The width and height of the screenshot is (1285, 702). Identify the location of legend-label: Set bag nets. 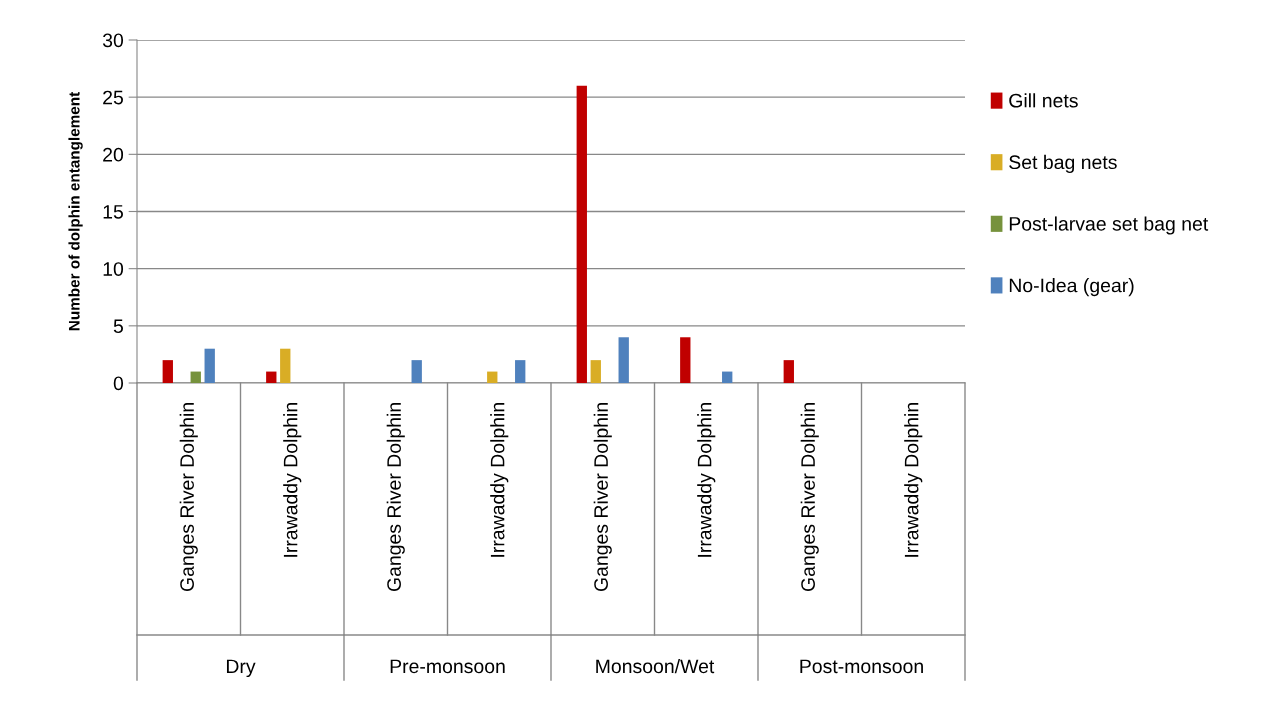
(1063, 163).